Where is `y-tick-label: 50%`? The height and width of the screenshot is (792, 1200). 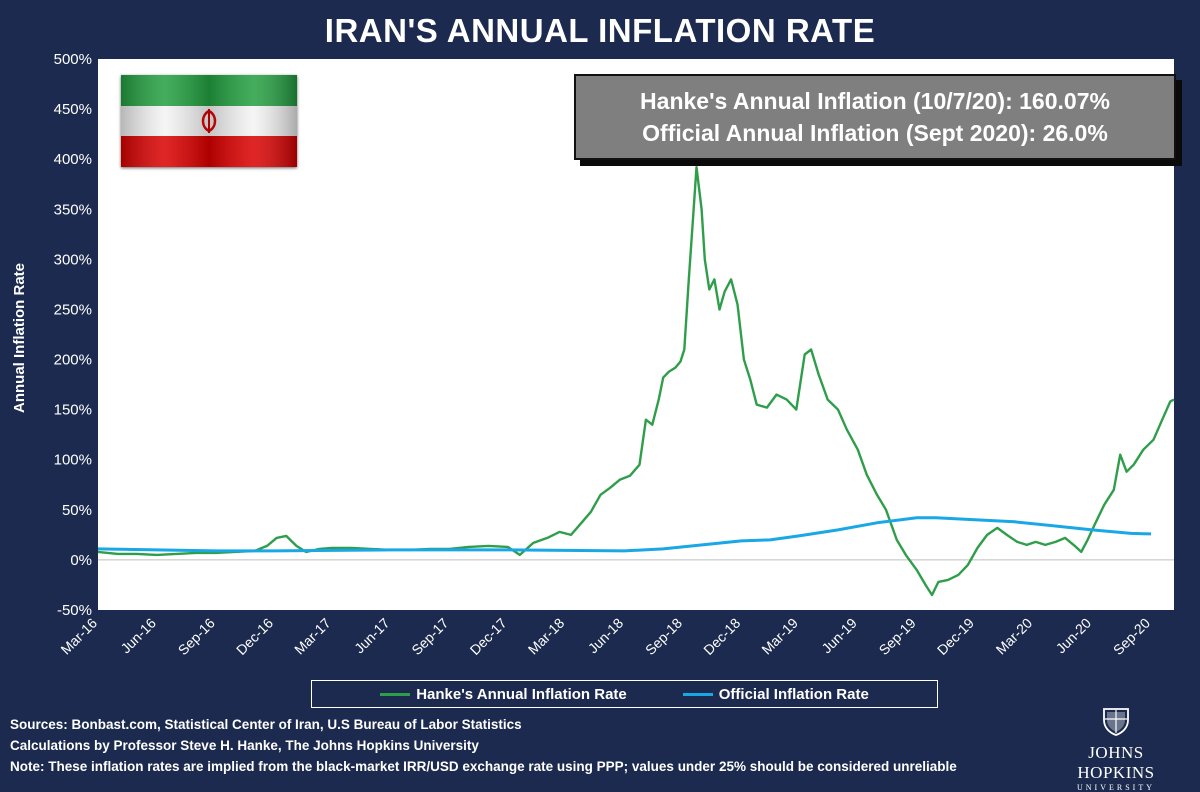 y-tick-label: 50% is located at coordinates (77, 510).